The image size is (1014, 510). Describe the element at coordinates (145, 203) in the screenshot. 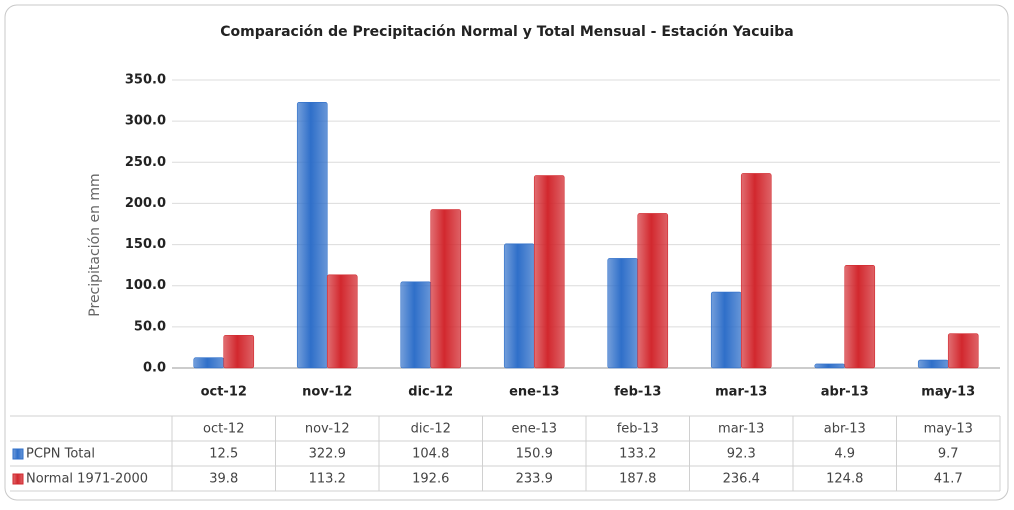

I see `y-tick-label: 200.0` at that location.